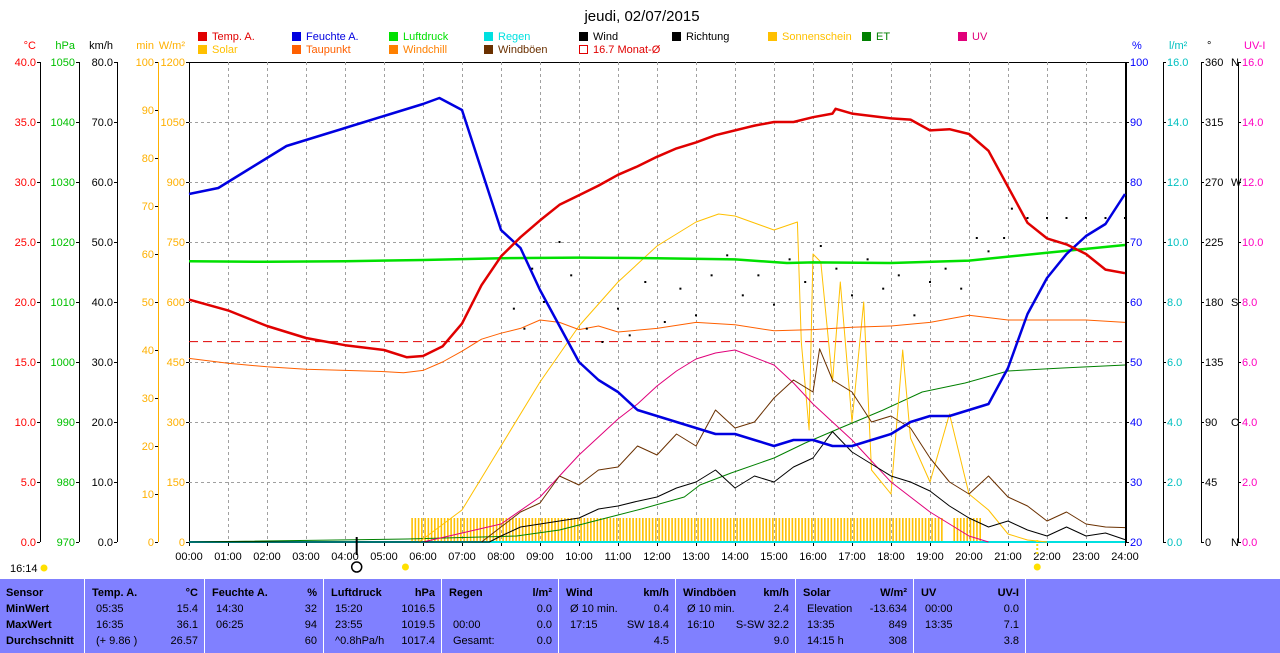  What do you see at coordinates (579, 593) in the screenshot?
I see `stats-column-title: Wind` at bounding box center [579, 593].